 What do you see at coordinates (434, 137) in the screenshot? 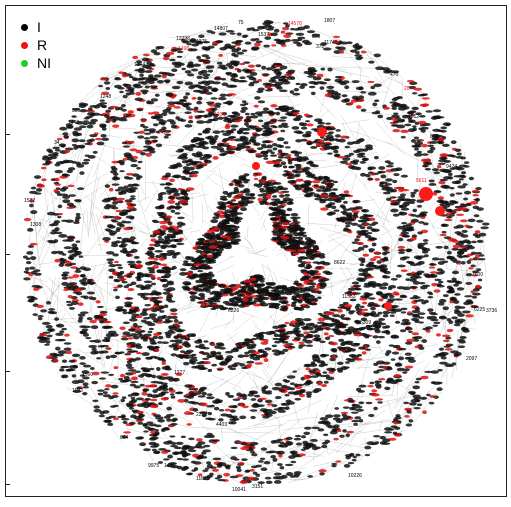
I see `node-label: 801` at bounding box center [434, 137].